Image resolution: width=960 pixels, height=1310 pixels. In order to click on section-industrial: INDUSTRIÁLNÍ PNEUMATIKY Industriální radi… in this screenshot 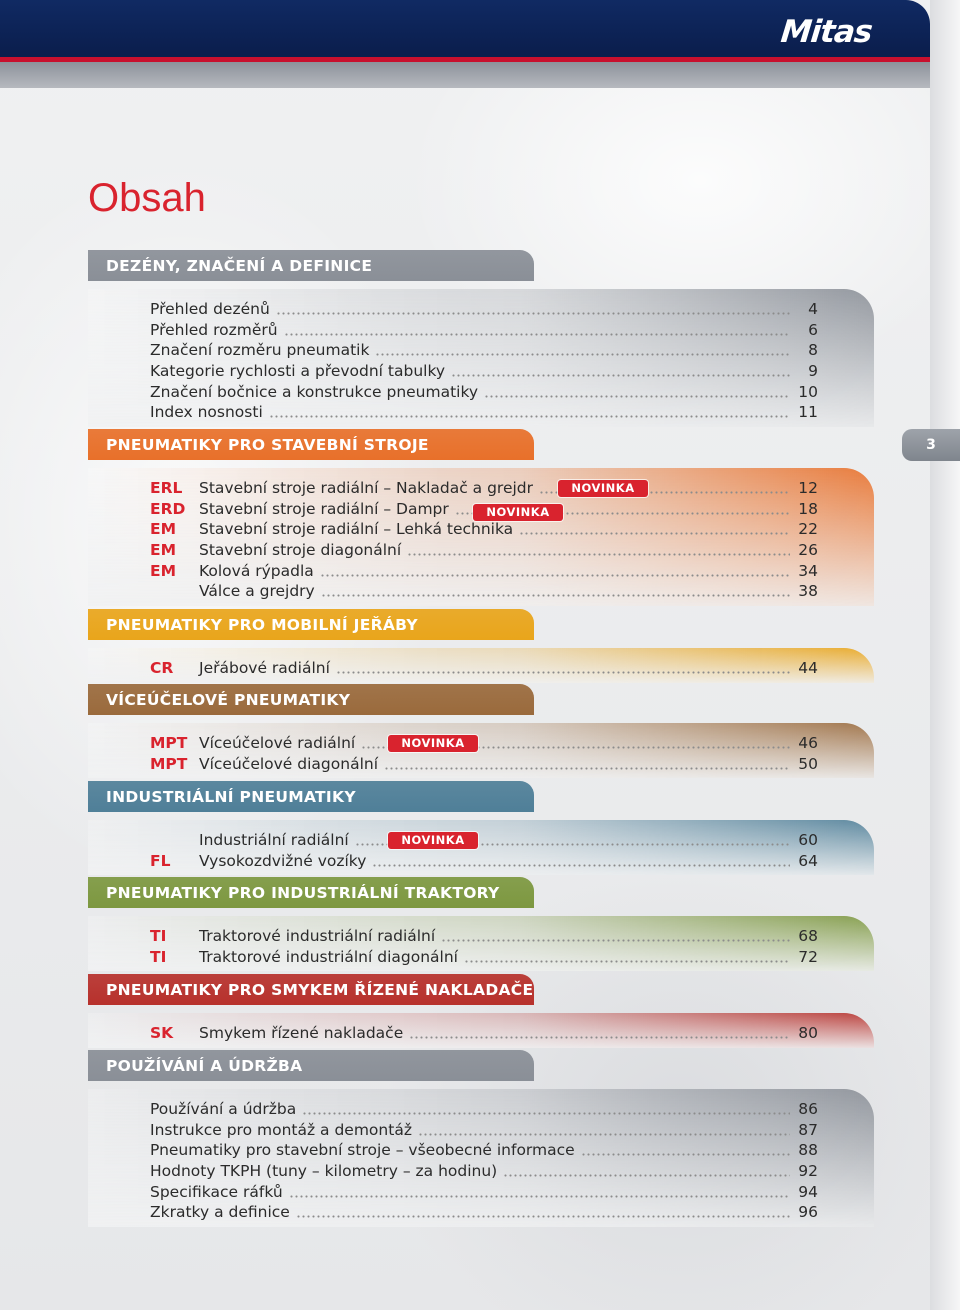, I will do `click(481, 828)`.